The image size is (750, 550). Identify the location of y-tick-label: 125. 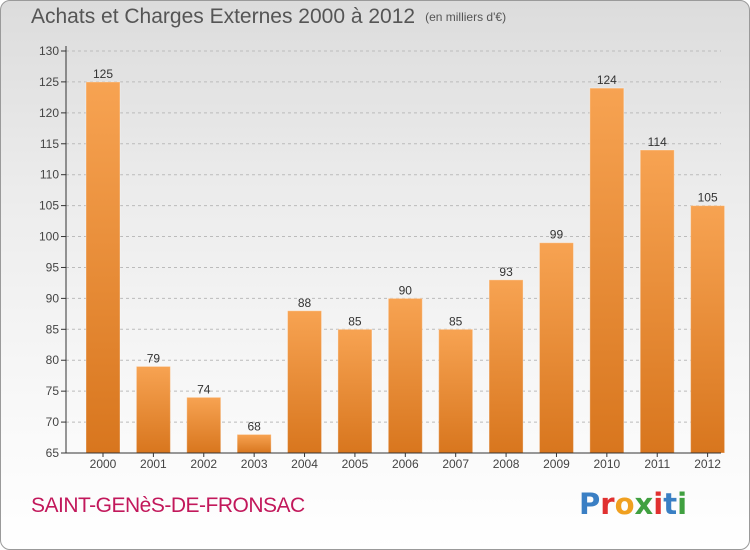
(49, 82).